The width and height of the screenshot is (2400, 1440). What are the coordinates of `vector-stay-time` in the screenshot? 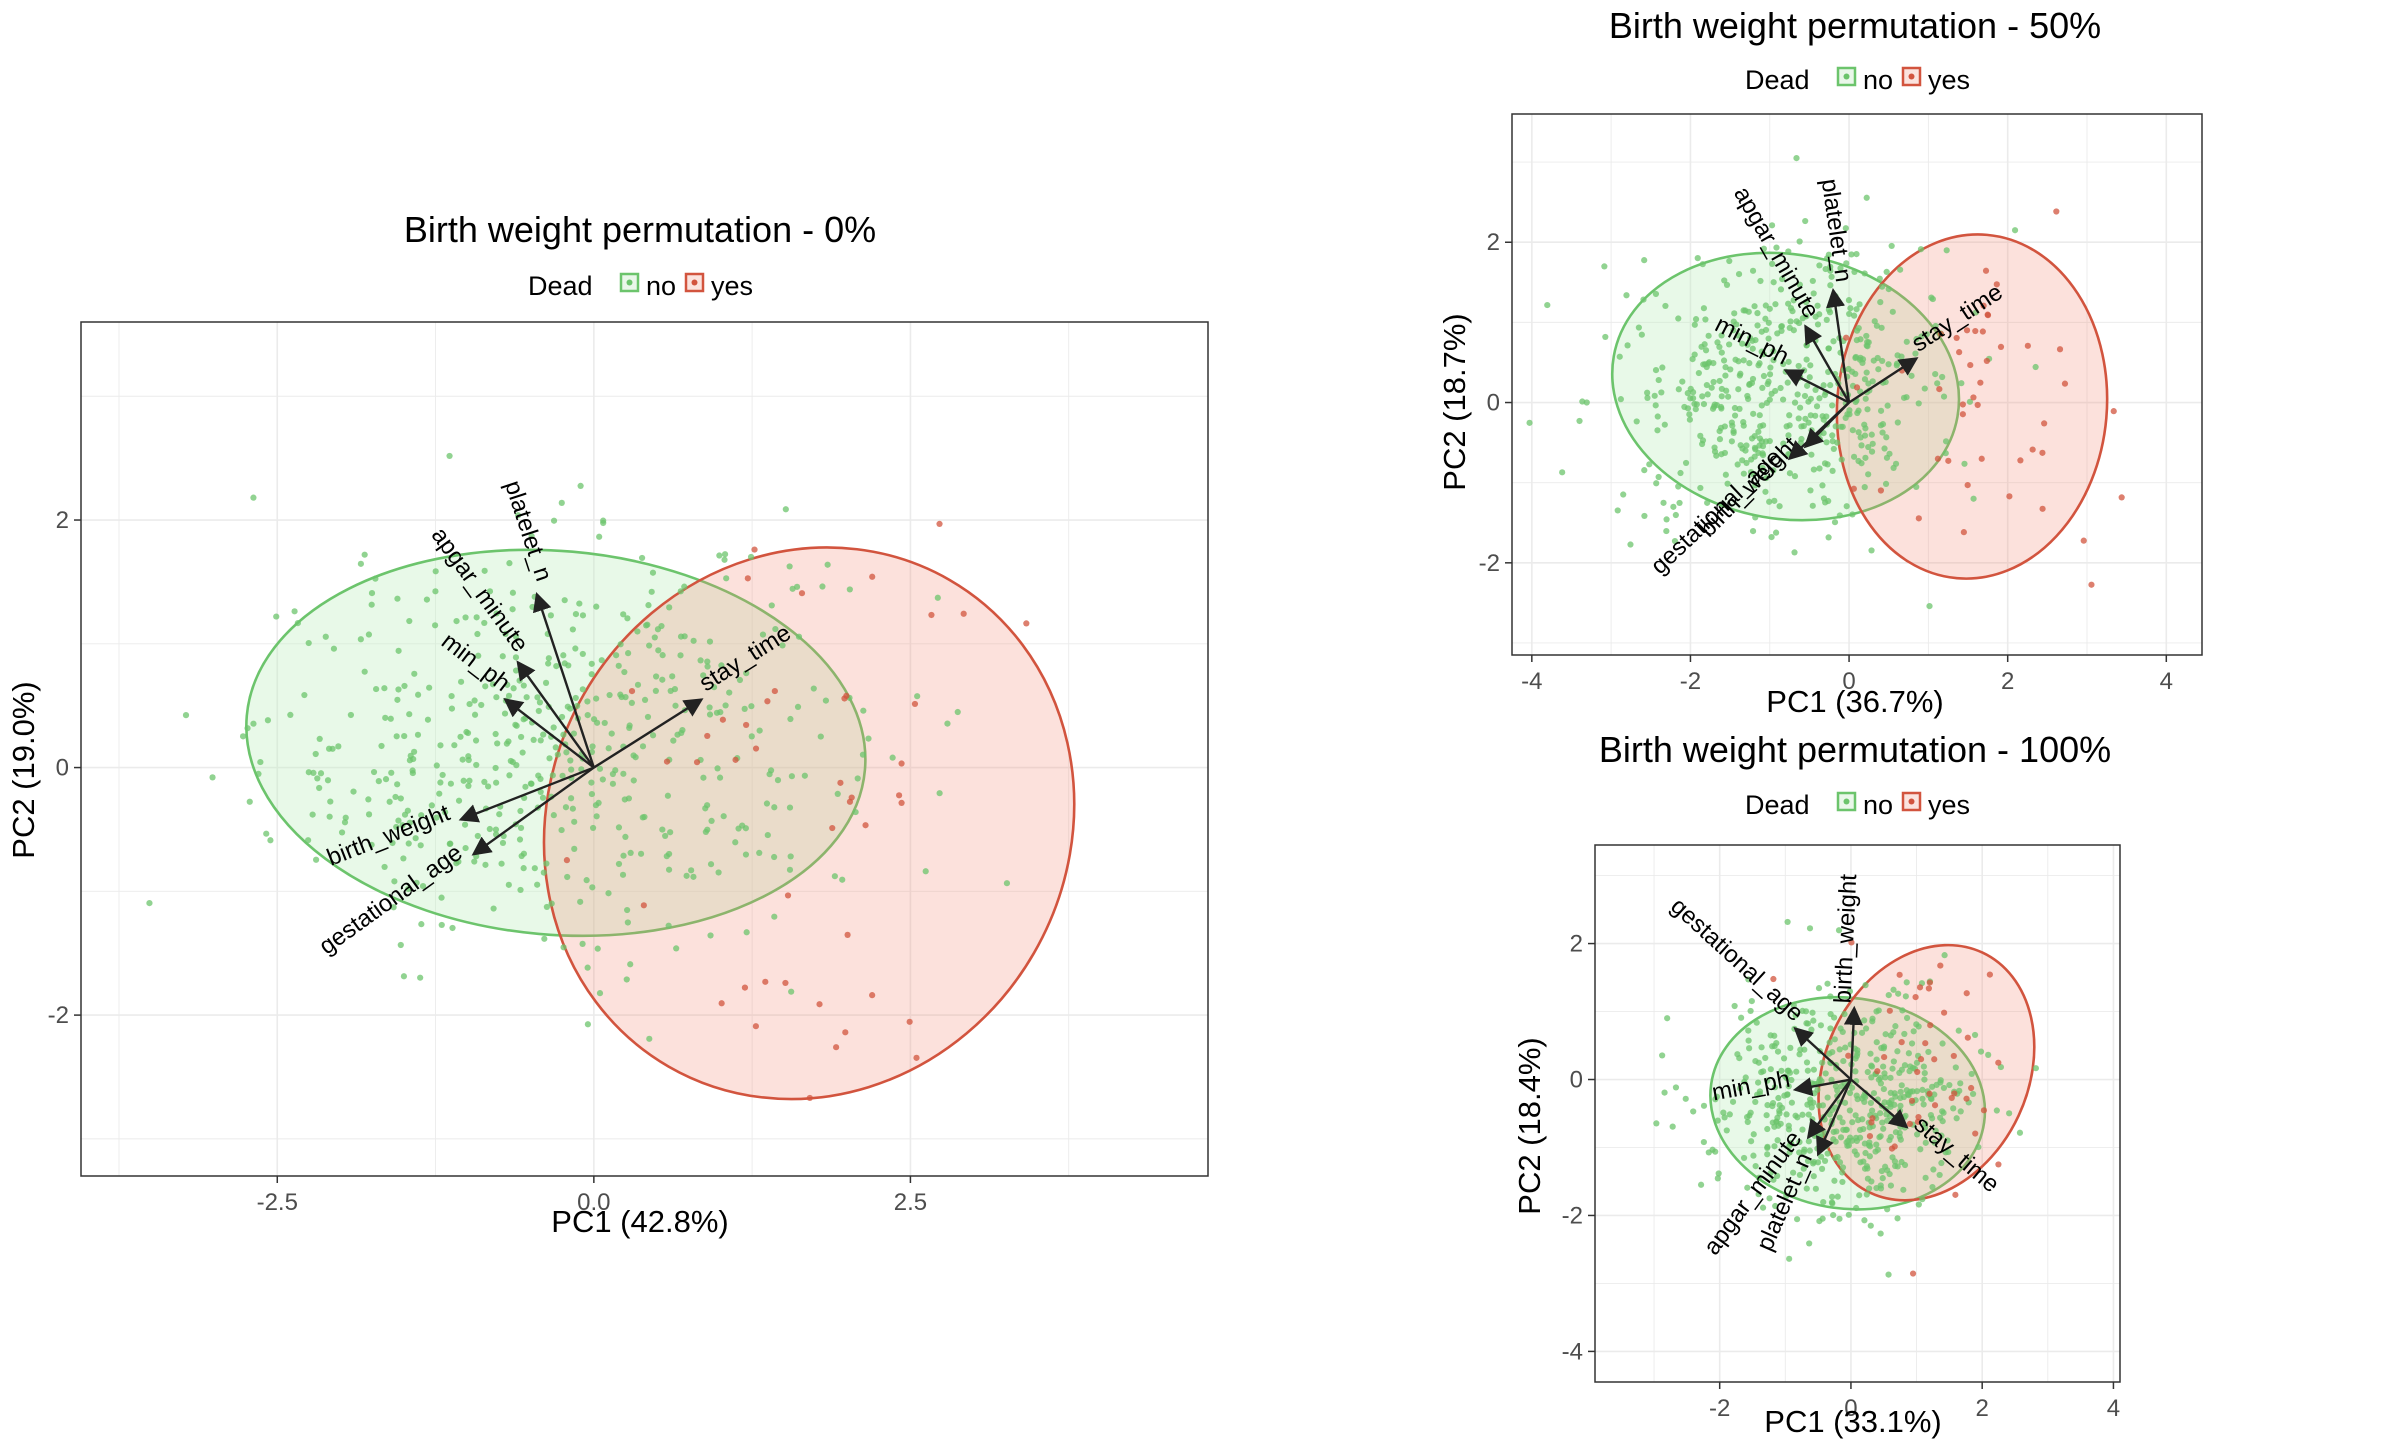 It's located at (1883, 380).